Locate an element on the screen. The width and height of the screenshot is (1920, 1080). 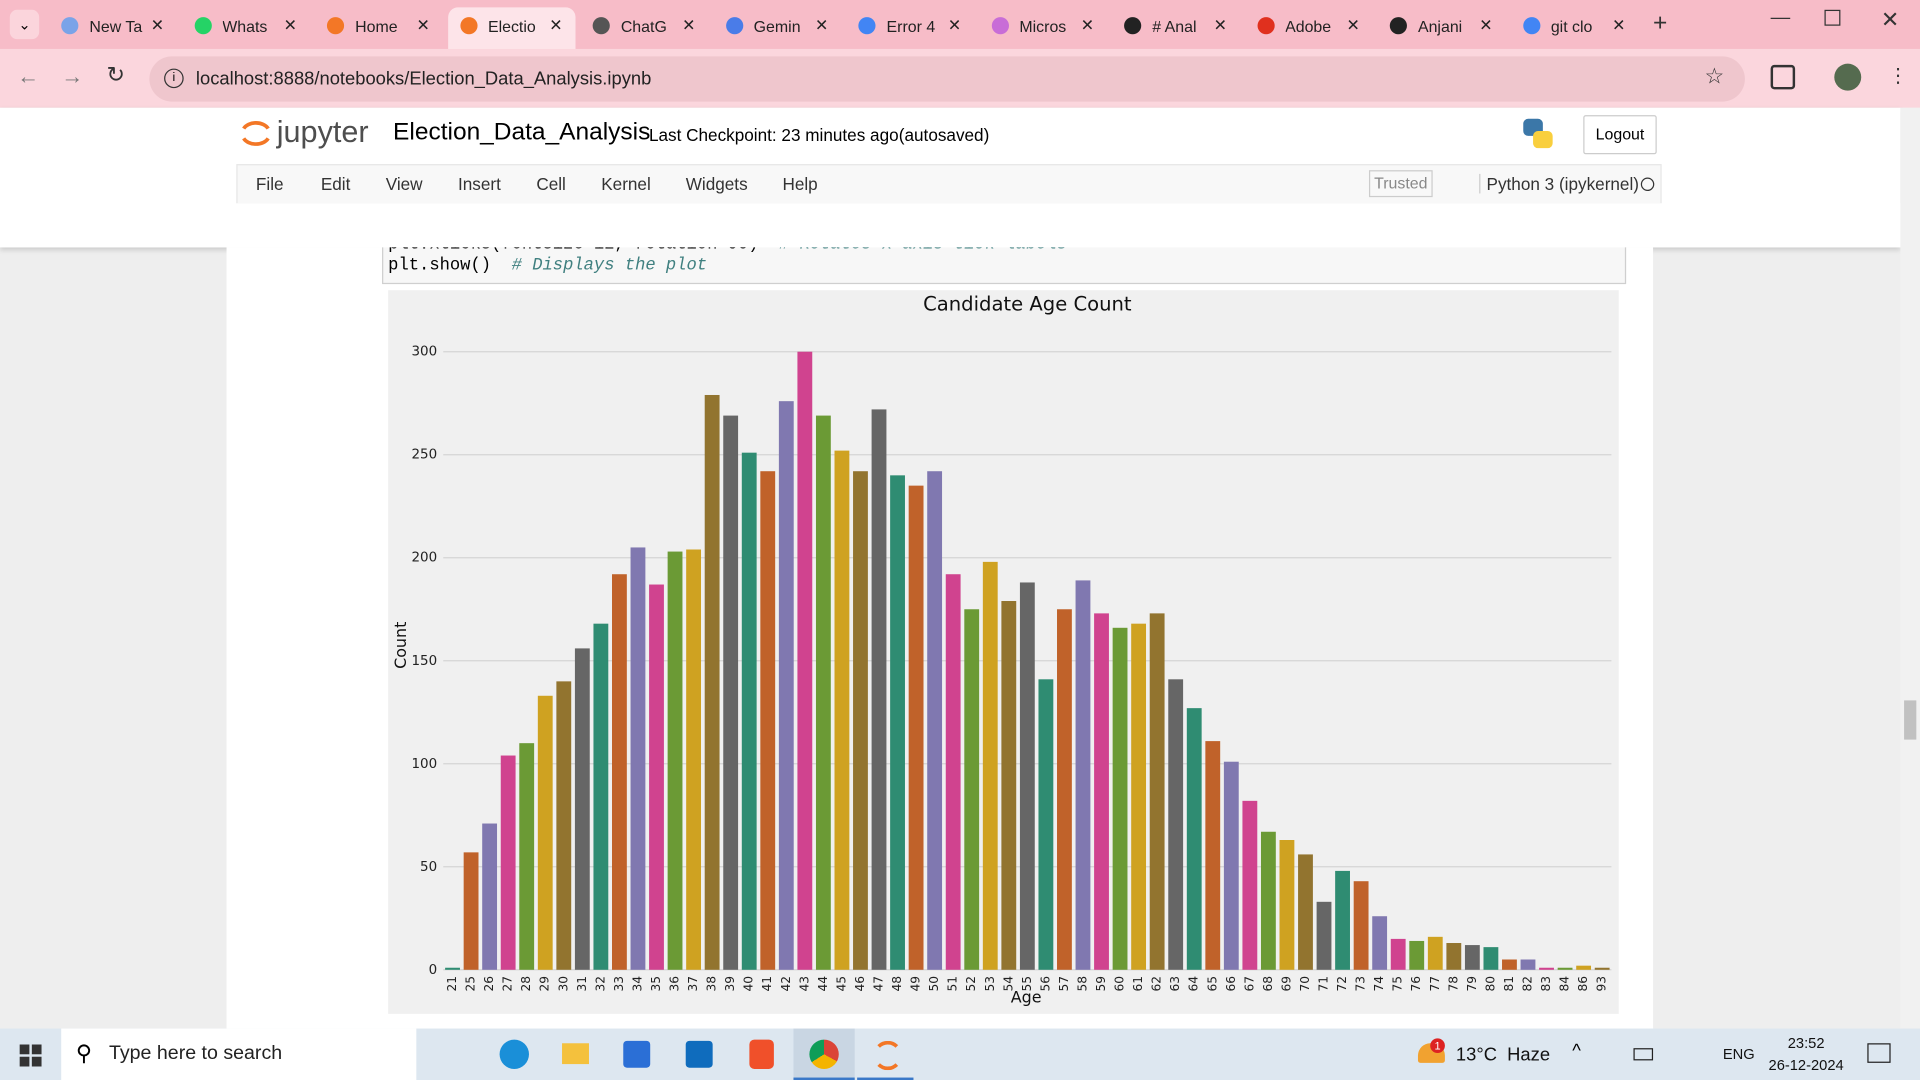
minimize: — is located at coordinates (1780, 18).